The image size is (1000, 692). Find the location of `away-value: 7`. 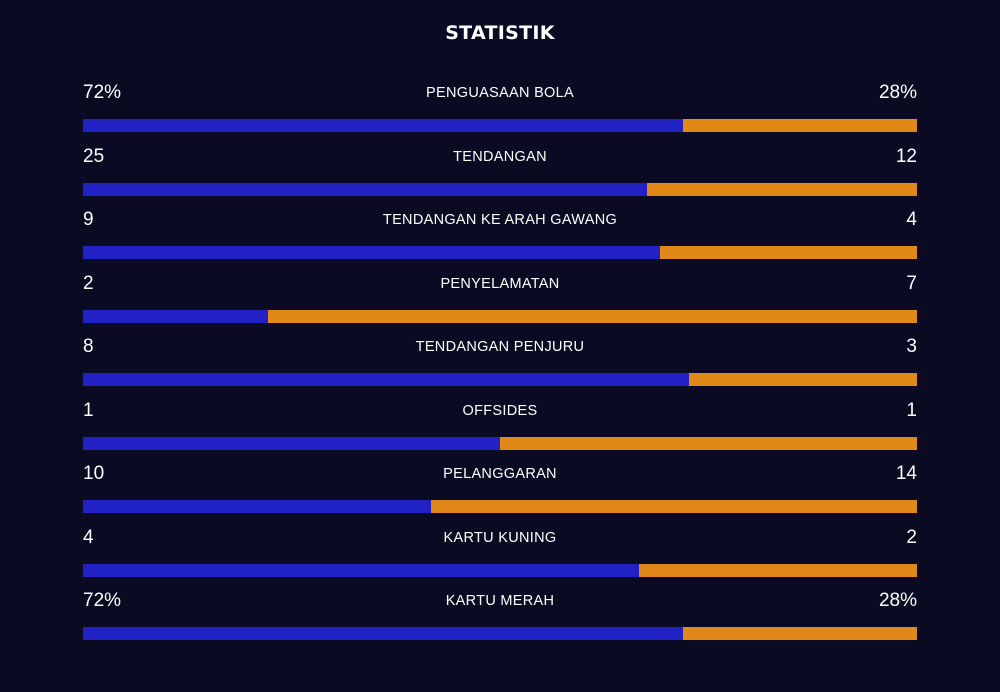

away-value: 7 is located at coordinates (911, 283).